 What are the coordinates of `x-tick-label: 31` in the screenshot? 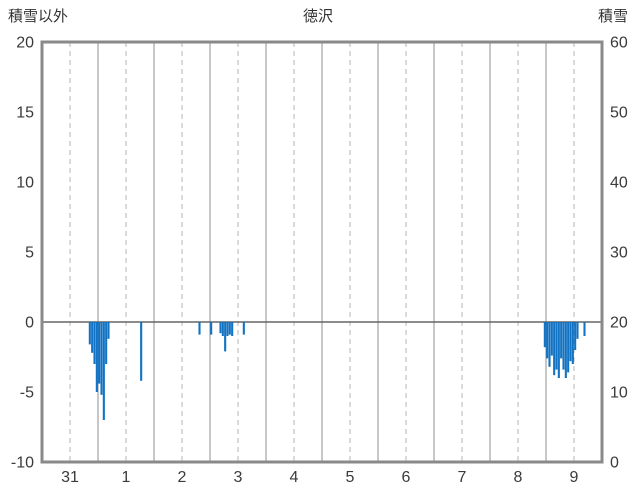 It's located at (70, 477).